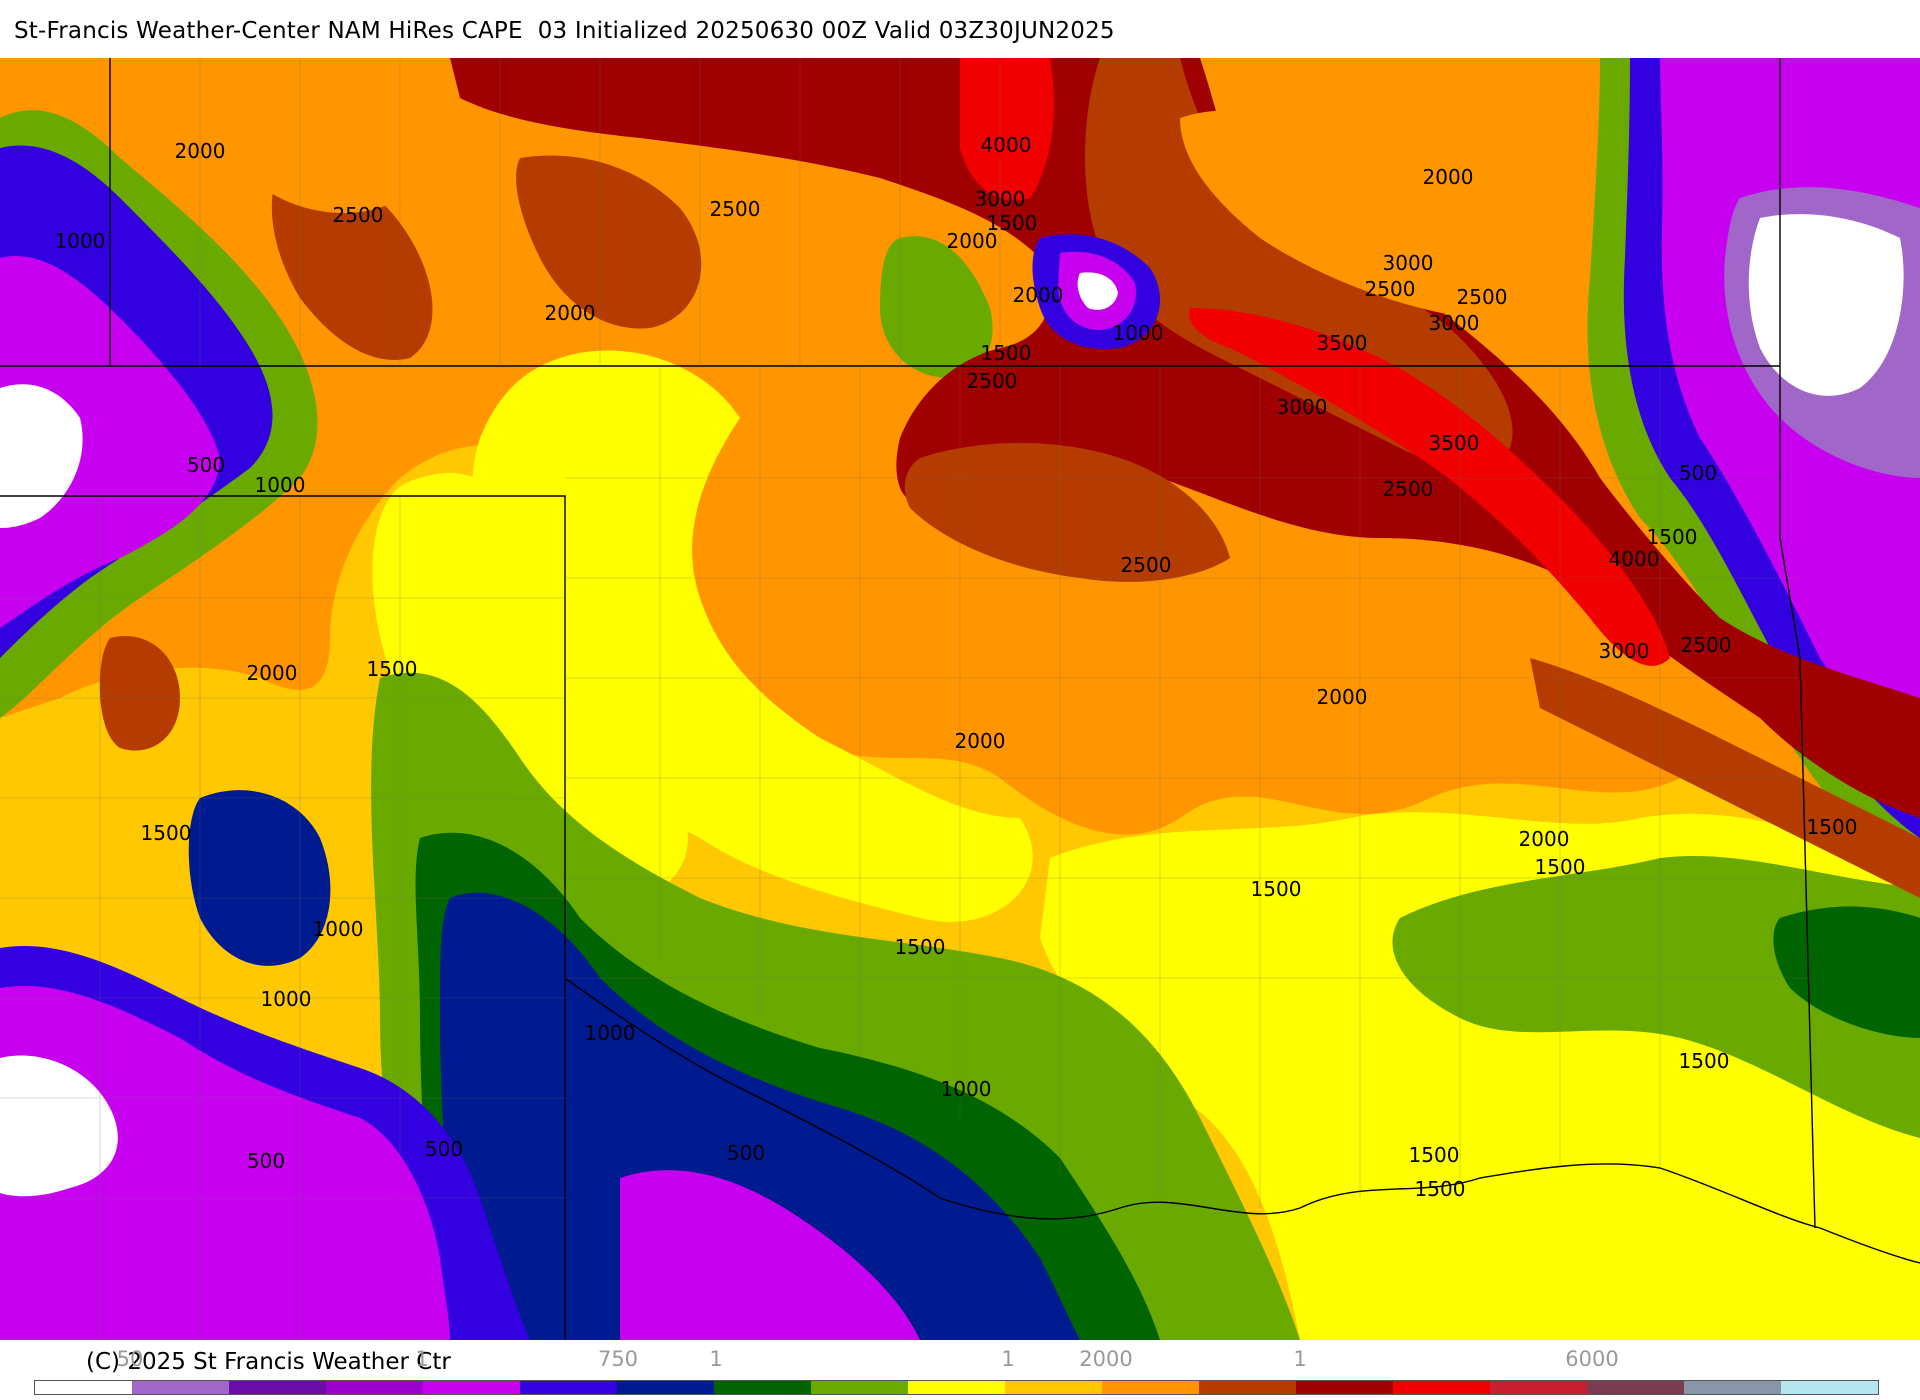 The width and height of the screenshot is (1920, 1400). Describe the element at coordinates (618, 1359) in the screenshot. I see `scale-tick-label: 750` at that location.